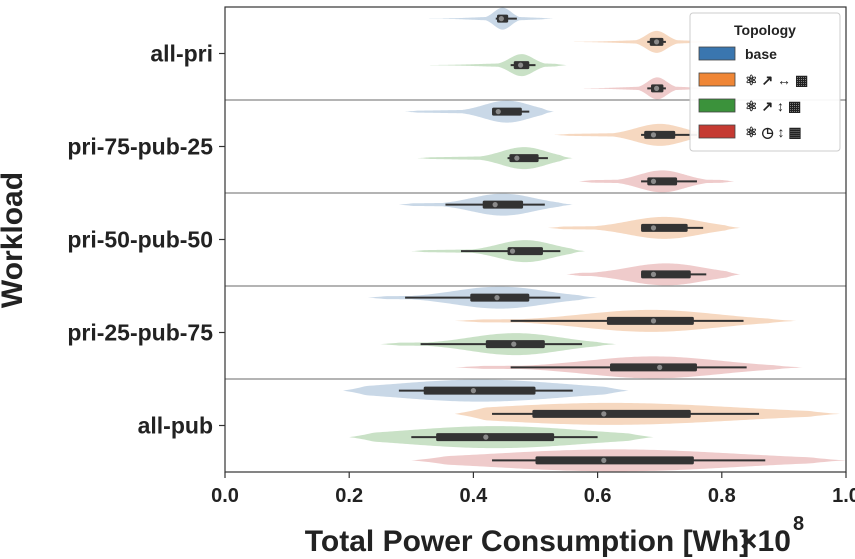  I want to click on violin-pri-75-pub-25-s2-median, so click(517, 158).